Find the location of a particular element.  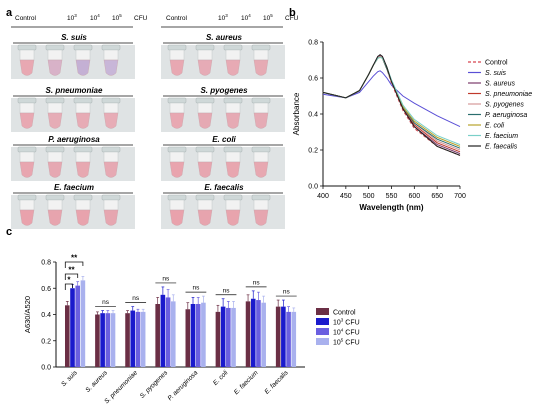

x-category-label: E. faecalis is located at coordinates (277, 382).